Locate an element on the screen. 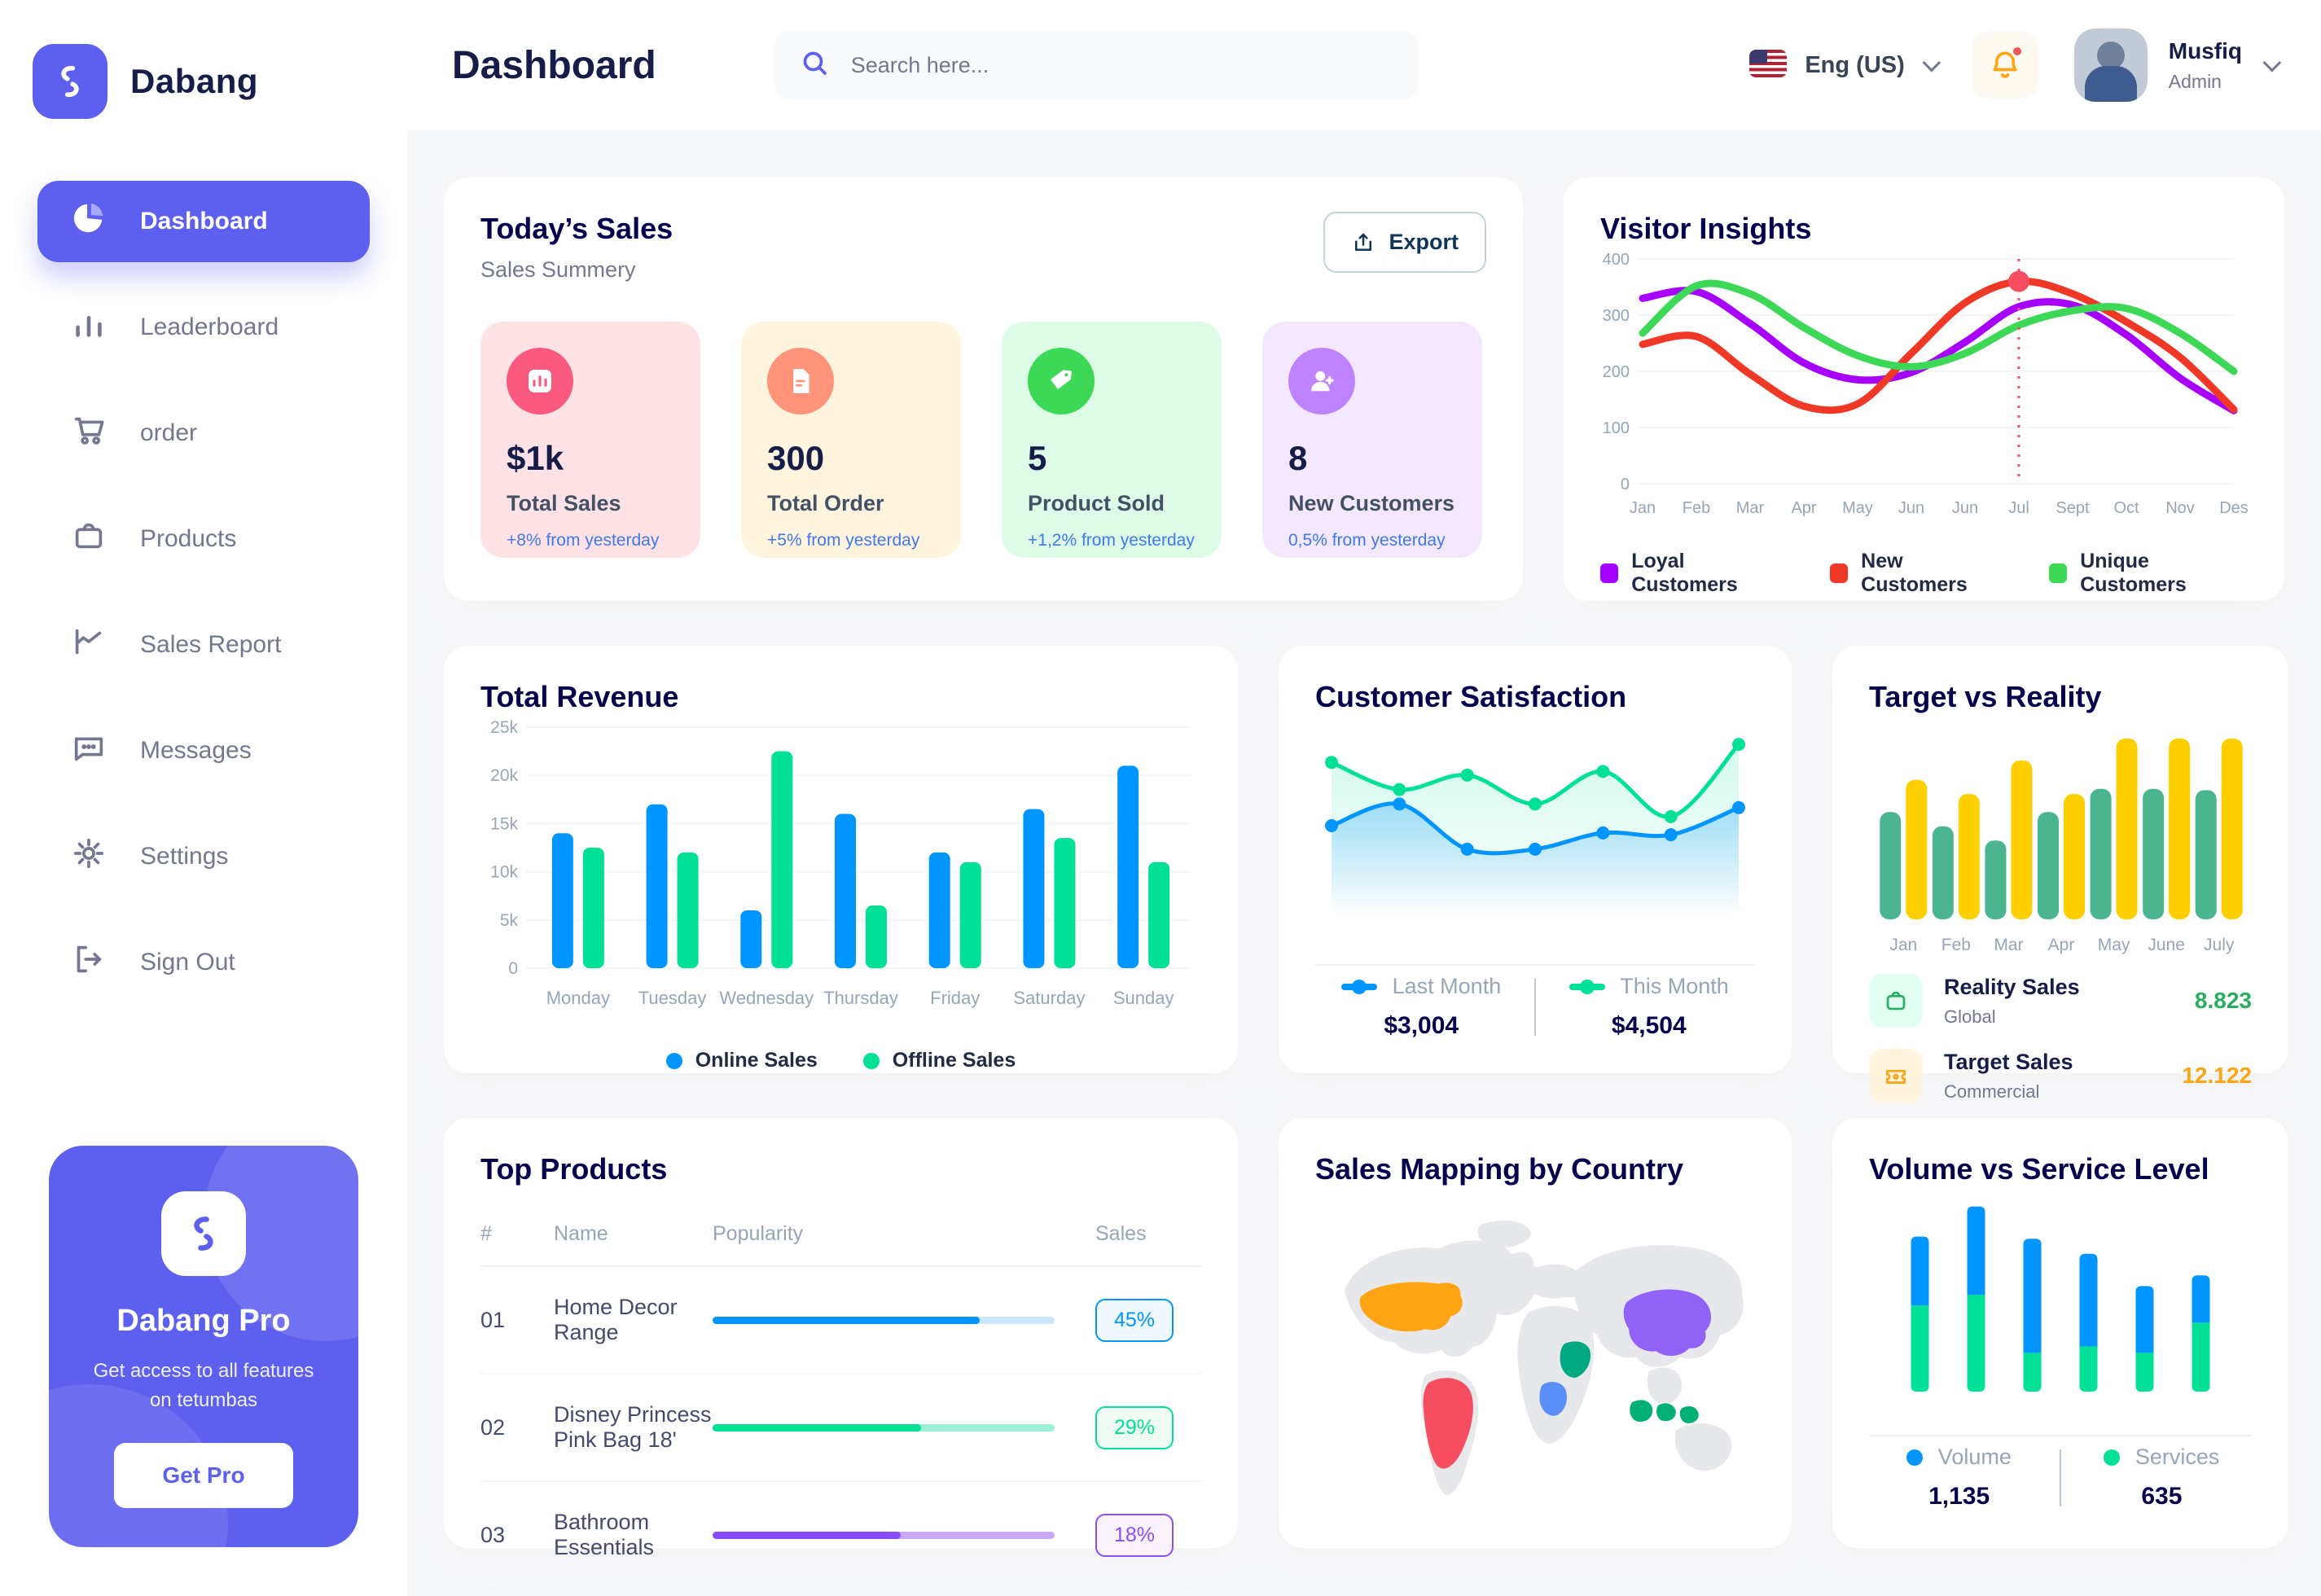 The width and height of the screenshot is (2321, 1596). legend-label: Services is located at coordinates (2177, 1457).